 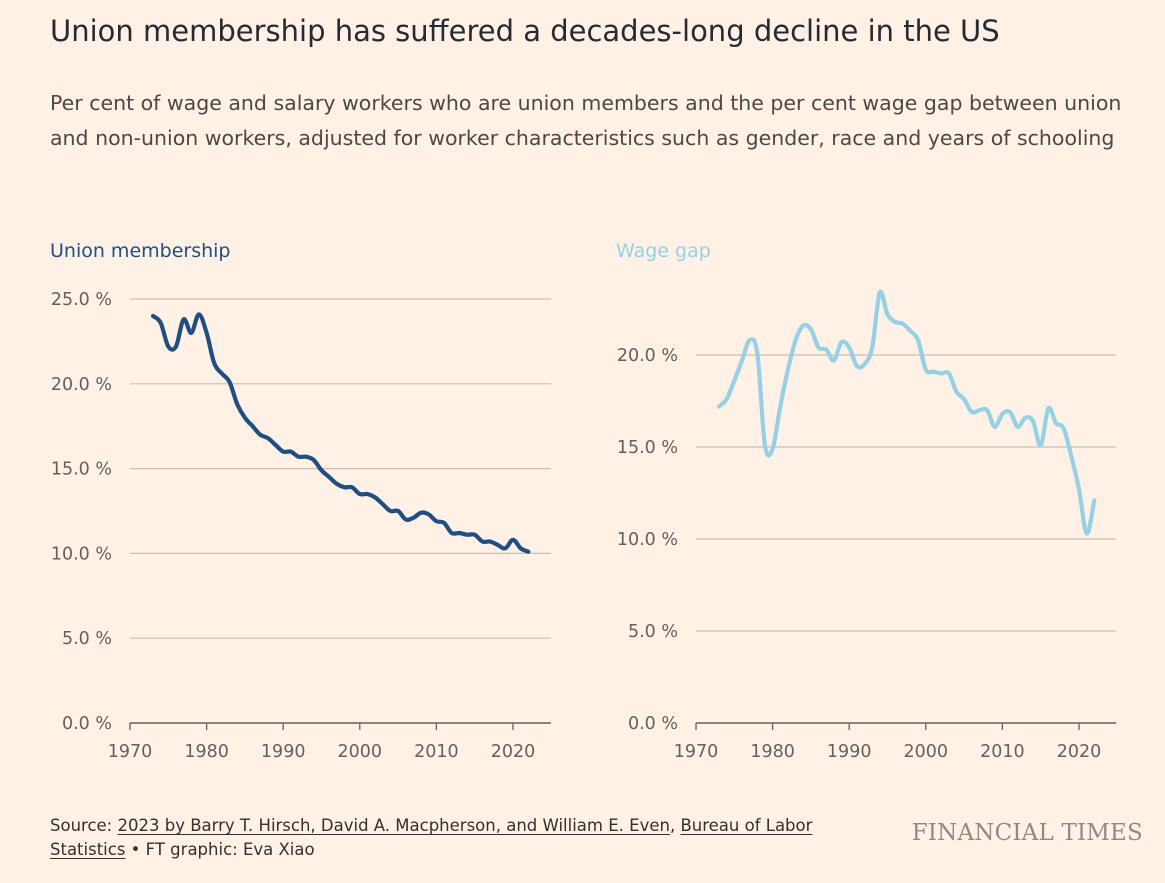 I want to click on membership-xtick-label: 2020, so click(x=513, y=752).